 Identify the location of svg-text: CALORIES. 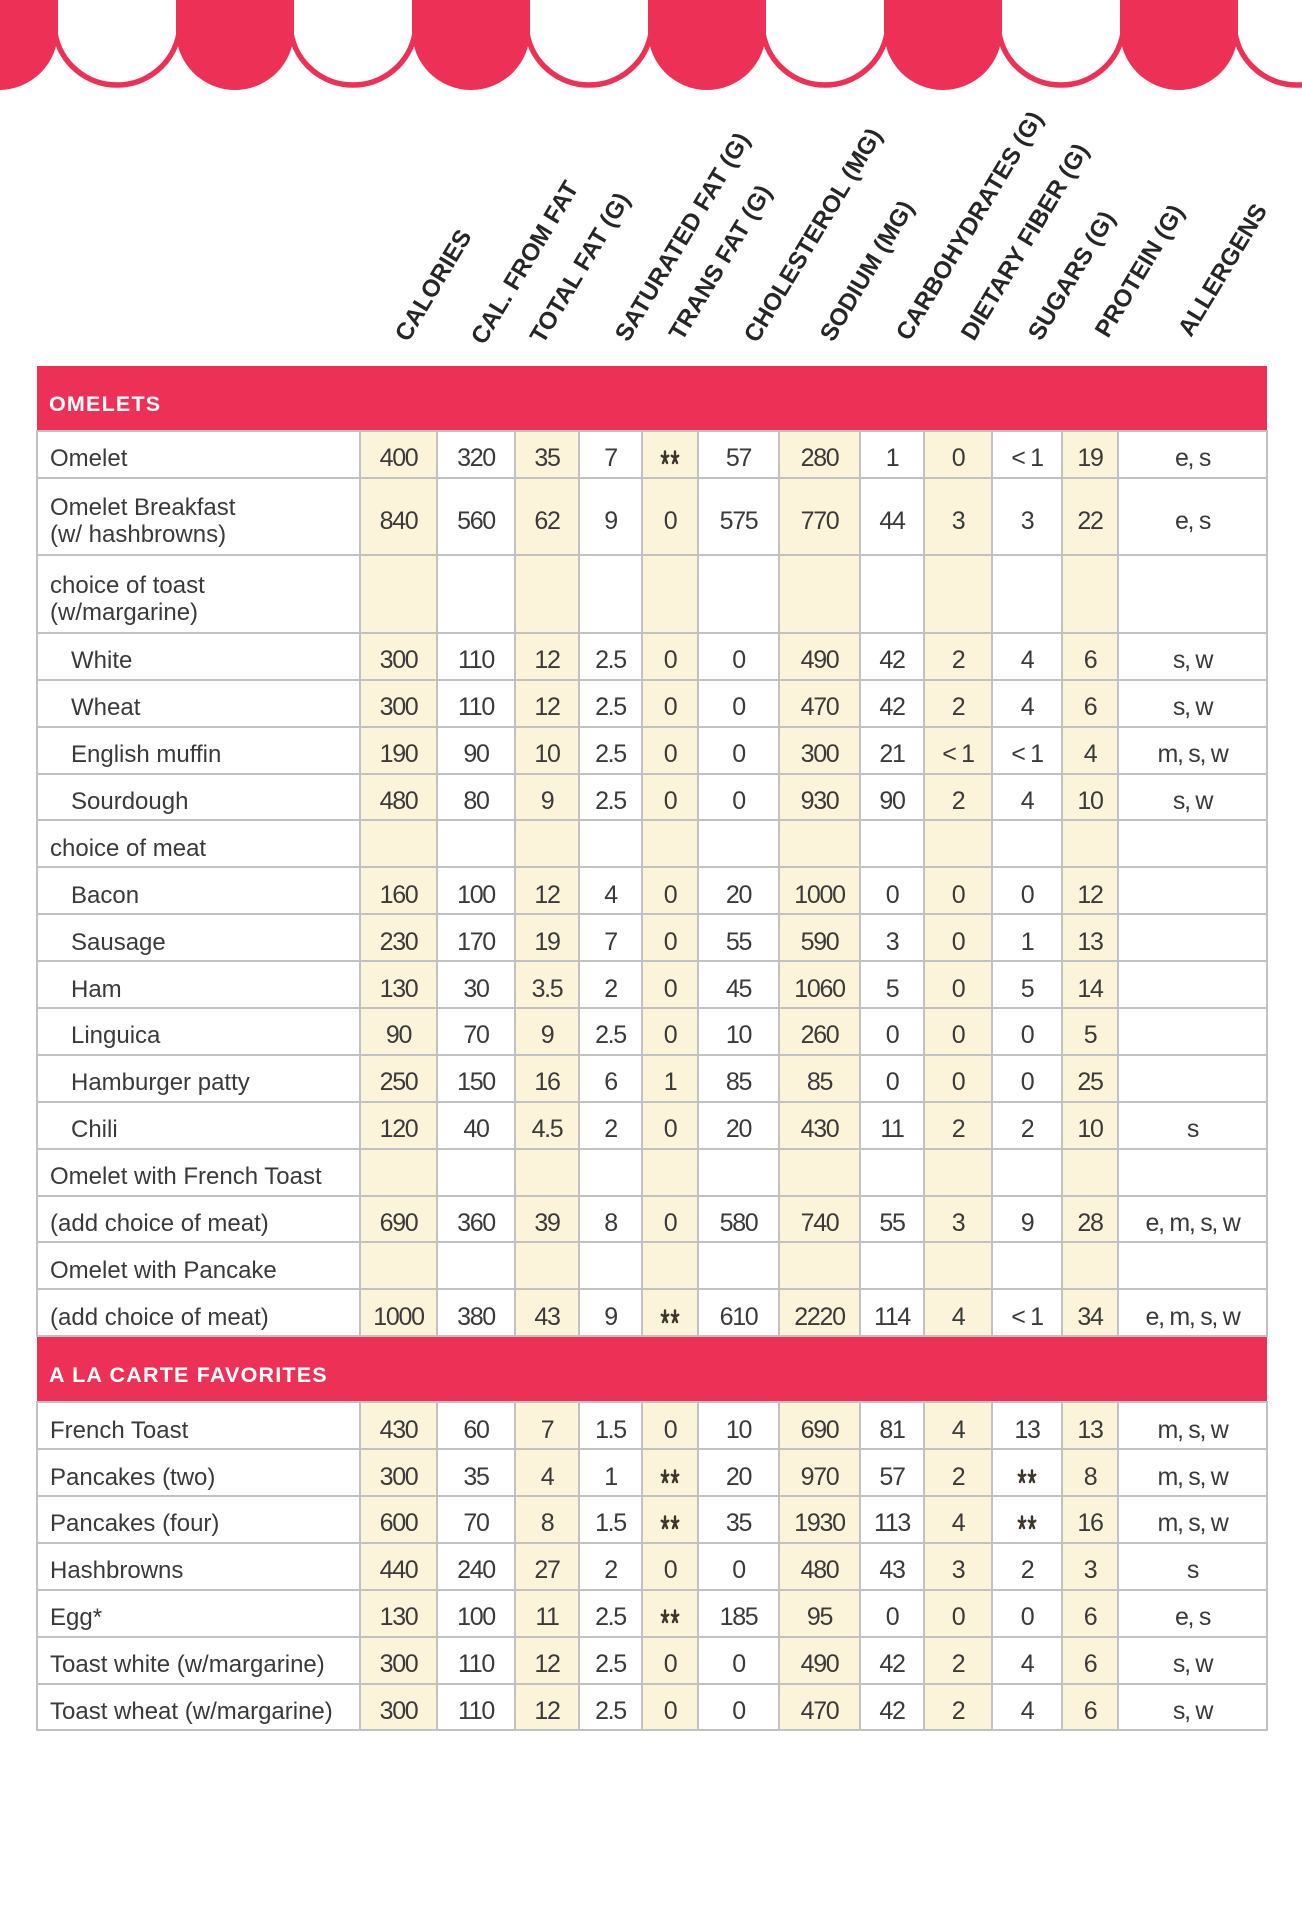
(434, 285).